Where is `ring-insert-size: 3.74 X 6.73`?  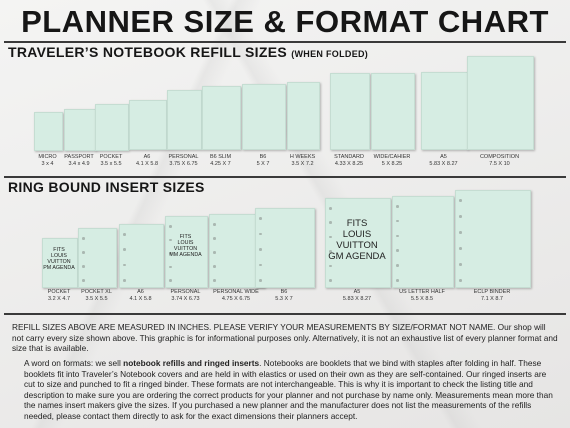 ring-insert-size: 3.74 X 6.73 is located at coordinates (185, 299).